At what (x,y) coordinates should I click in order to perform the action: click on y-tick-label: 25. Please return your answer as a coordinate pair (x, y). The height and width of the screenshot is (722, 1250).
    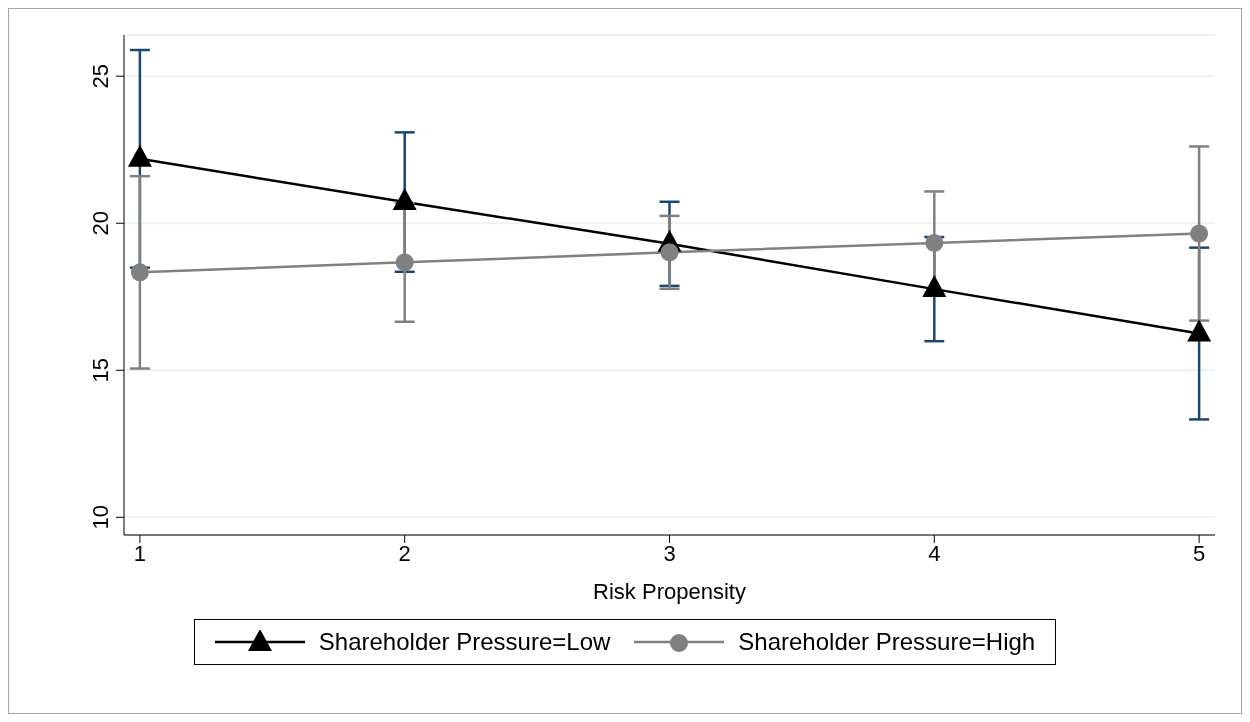
    Looking at the image, I should click on (100, 76).